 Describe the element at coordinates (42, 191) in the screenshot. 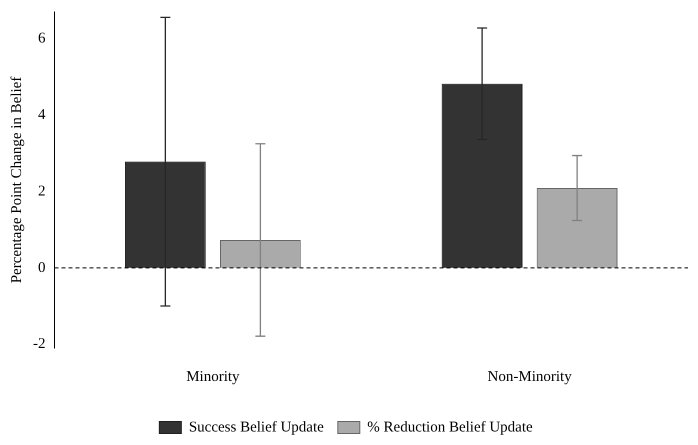

I see `y-tick-label: 2` at that location.